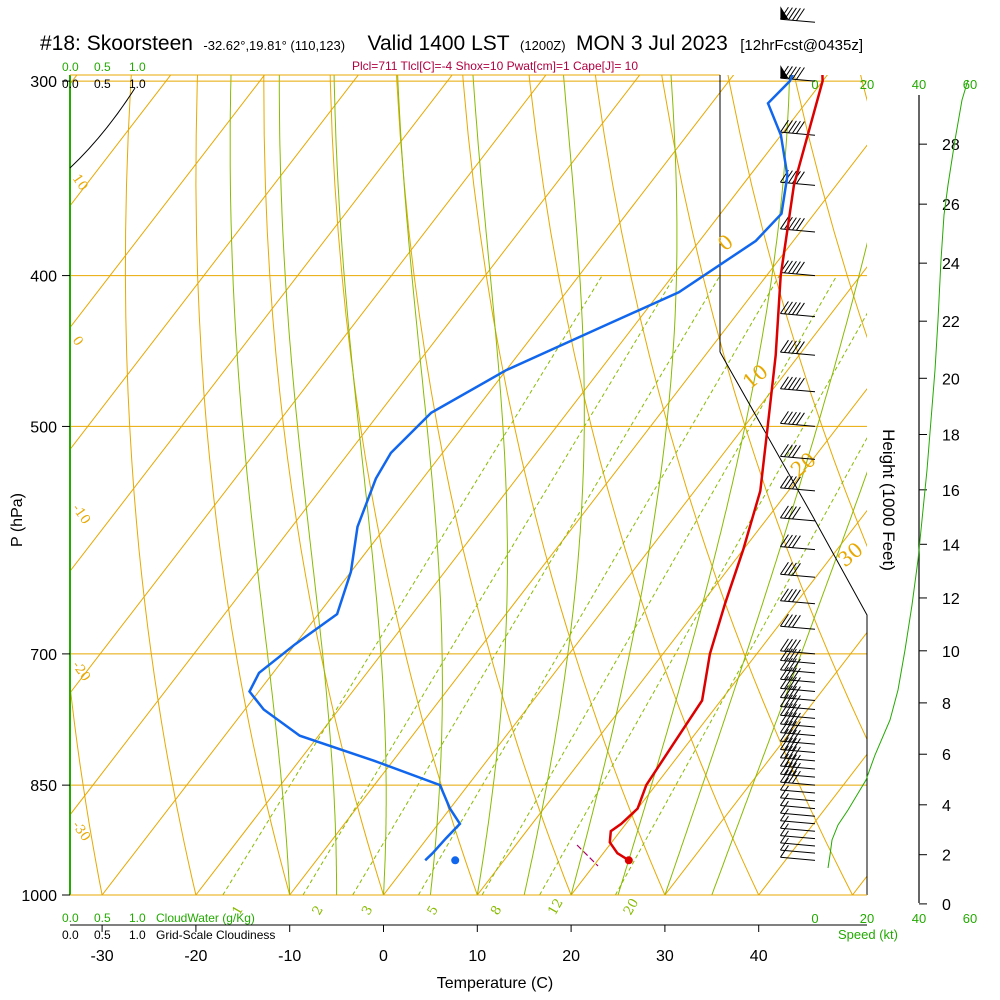 This screenshot has width=1000, height=1000. What do you see at coordinates (759, 956) in the screenshot?
I see `temp-label-40: 40` at bounding box center [759, 956].